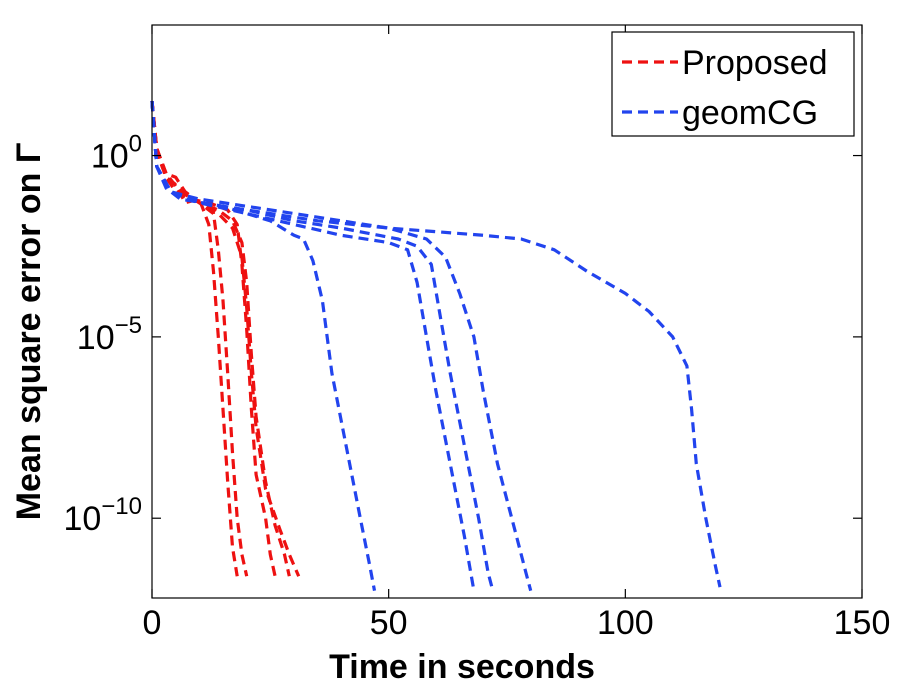 Image resolution: width=900 pixels, height=689 pixels. I want to click on y-tick-exponent: −5, so click(128, 325).